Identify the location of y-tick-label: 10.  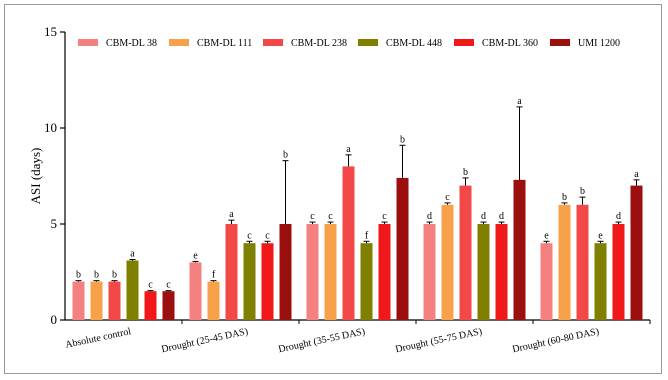
(50, 127).